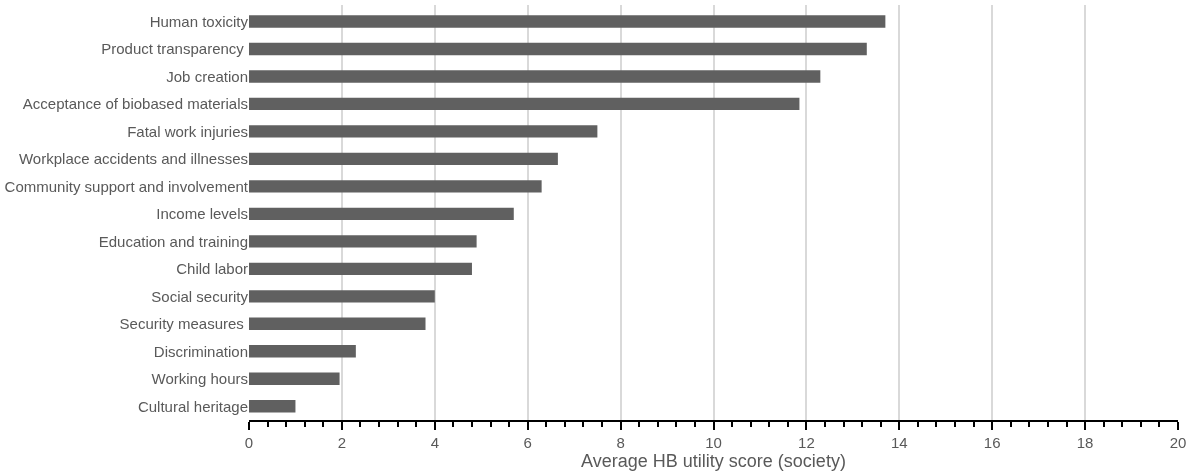 The image size is (1198, 473). What do you see at coordinates (200, 296) in the screenshot?
I see `y-tick-label: Social security` at bounding box center [200, 296].